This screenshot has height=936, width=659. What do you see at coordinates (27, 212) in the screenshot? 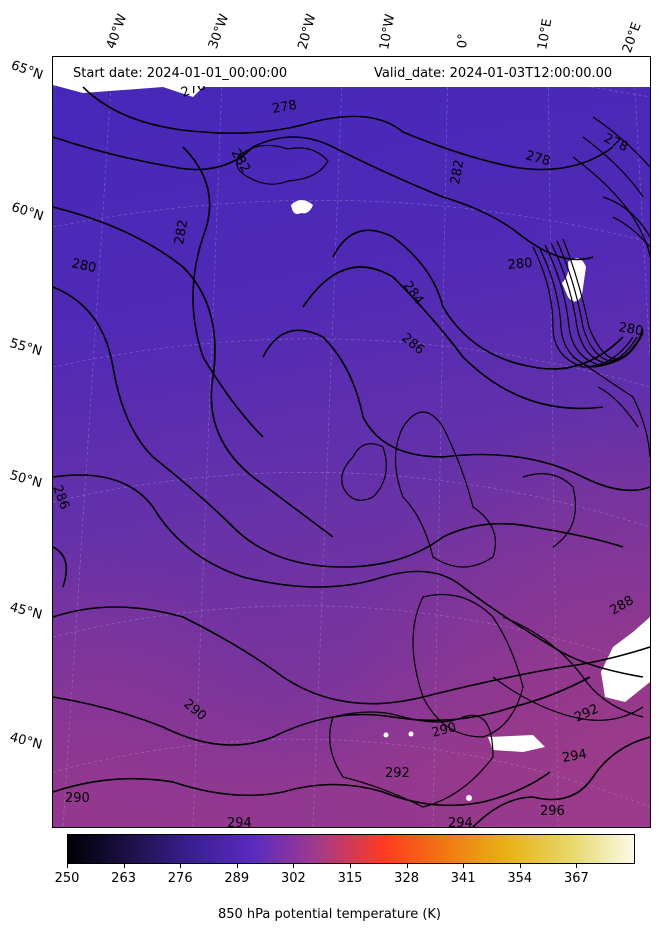
I see `lat-label-60n: 60°N` at bounding box center [27, 212].